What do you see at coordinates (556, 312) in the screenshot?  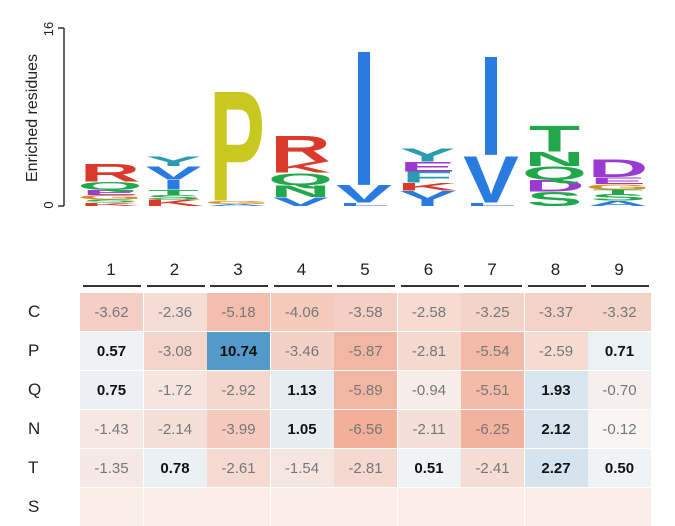 I see `heatmap-cell: -3.37` at bounding box center [556, 312].